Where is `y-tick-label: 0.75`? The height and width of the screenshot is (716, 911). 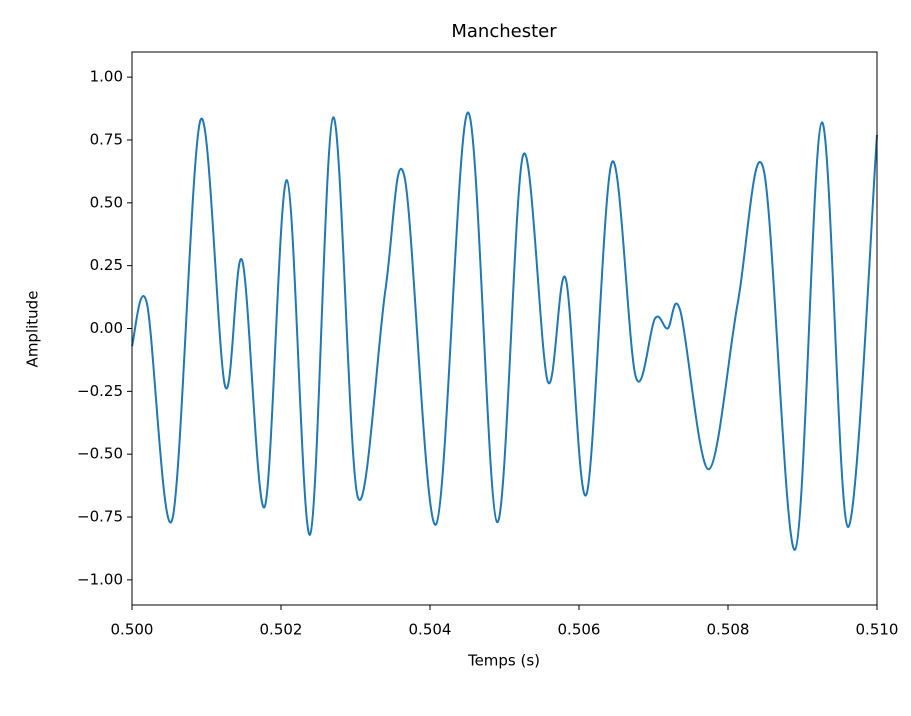
y-tick-label: 0.75 is located at coordinates (106, 139).